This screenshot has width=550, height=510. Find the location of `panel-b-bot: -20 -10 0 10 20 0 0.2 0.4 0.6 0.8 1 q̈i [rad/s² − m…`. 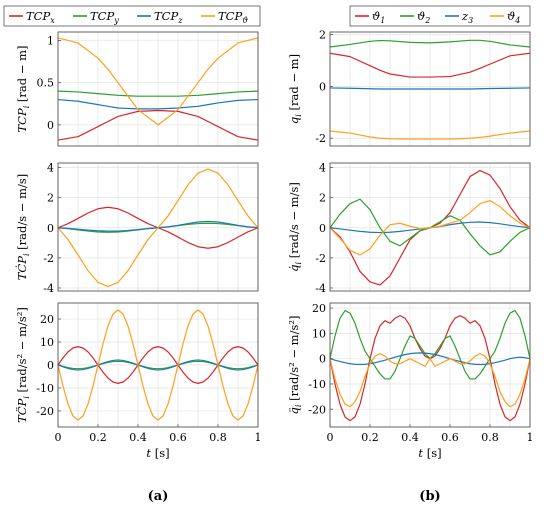

panel-b-bot: -20 -10 0 10 20 0 0.2 0.4 0.6 0.8 1 q̈i [rad/s² − m… is located at coordinates (410, 381).